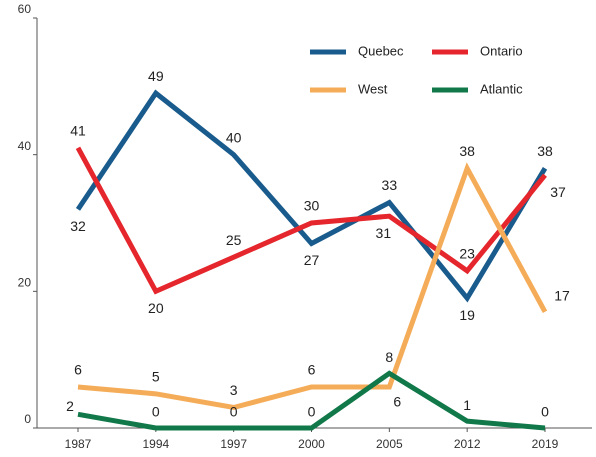 This screenshot has width=596, height=457. What do you see at coordinates (234, 390) in the screenshot?
I see `data-label: 3` at bounding box center [234, 390].